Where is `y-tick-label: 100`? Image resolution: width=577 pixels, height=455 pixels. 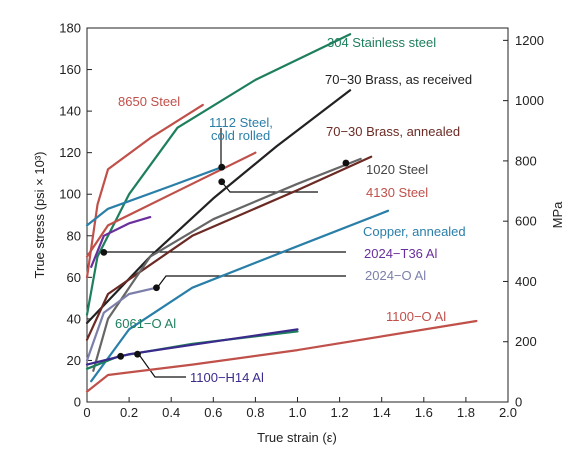
y-tick-label: 100 is located at coordinates (70, 194).